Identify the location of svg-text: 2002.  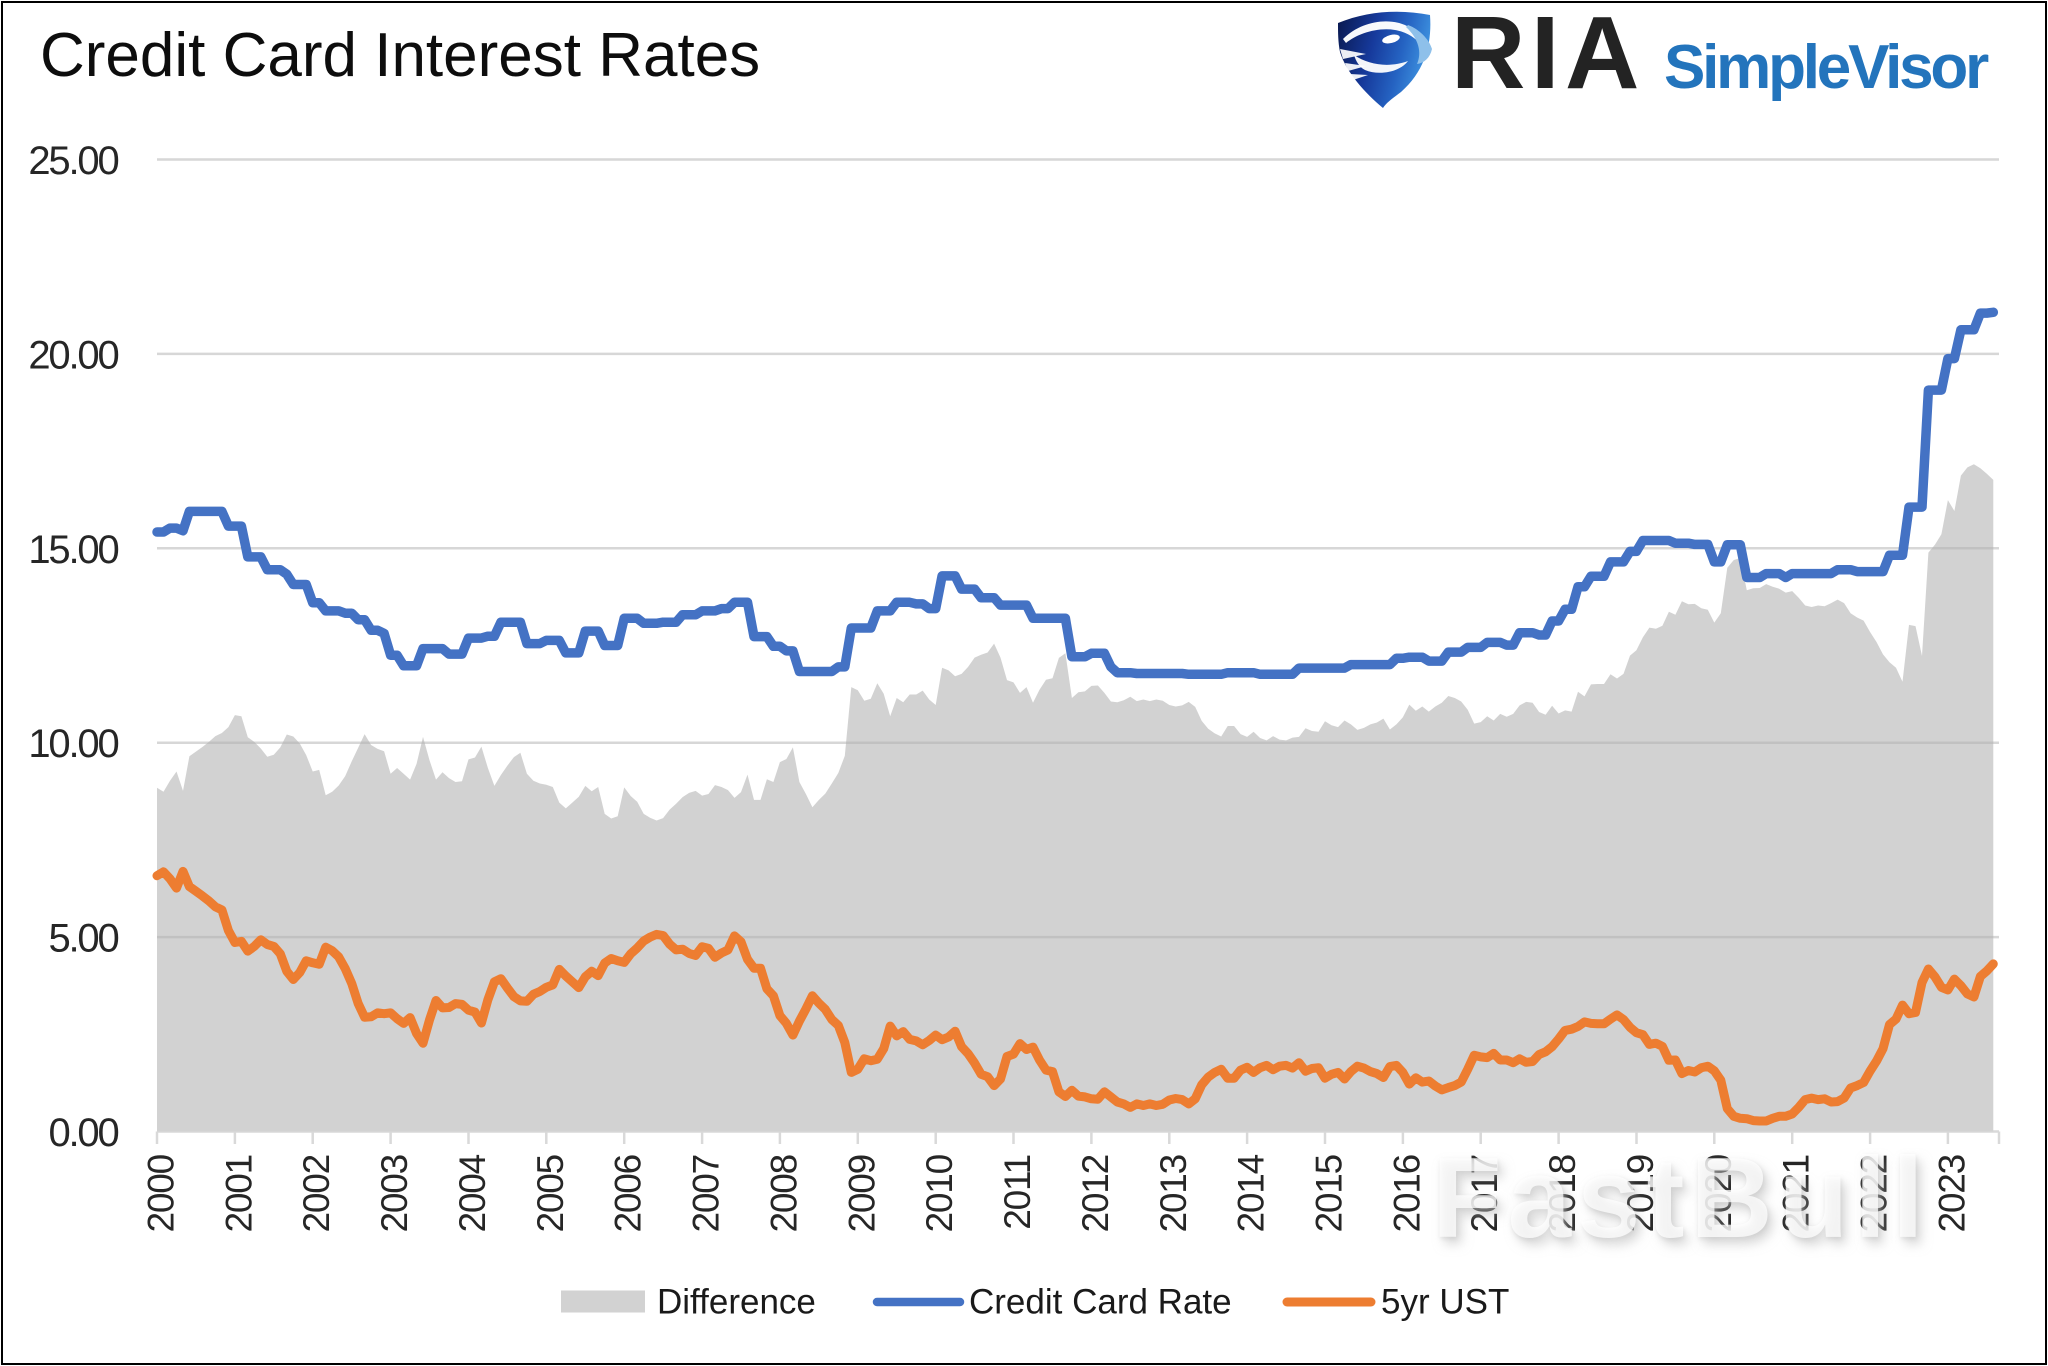
(316, 1194).